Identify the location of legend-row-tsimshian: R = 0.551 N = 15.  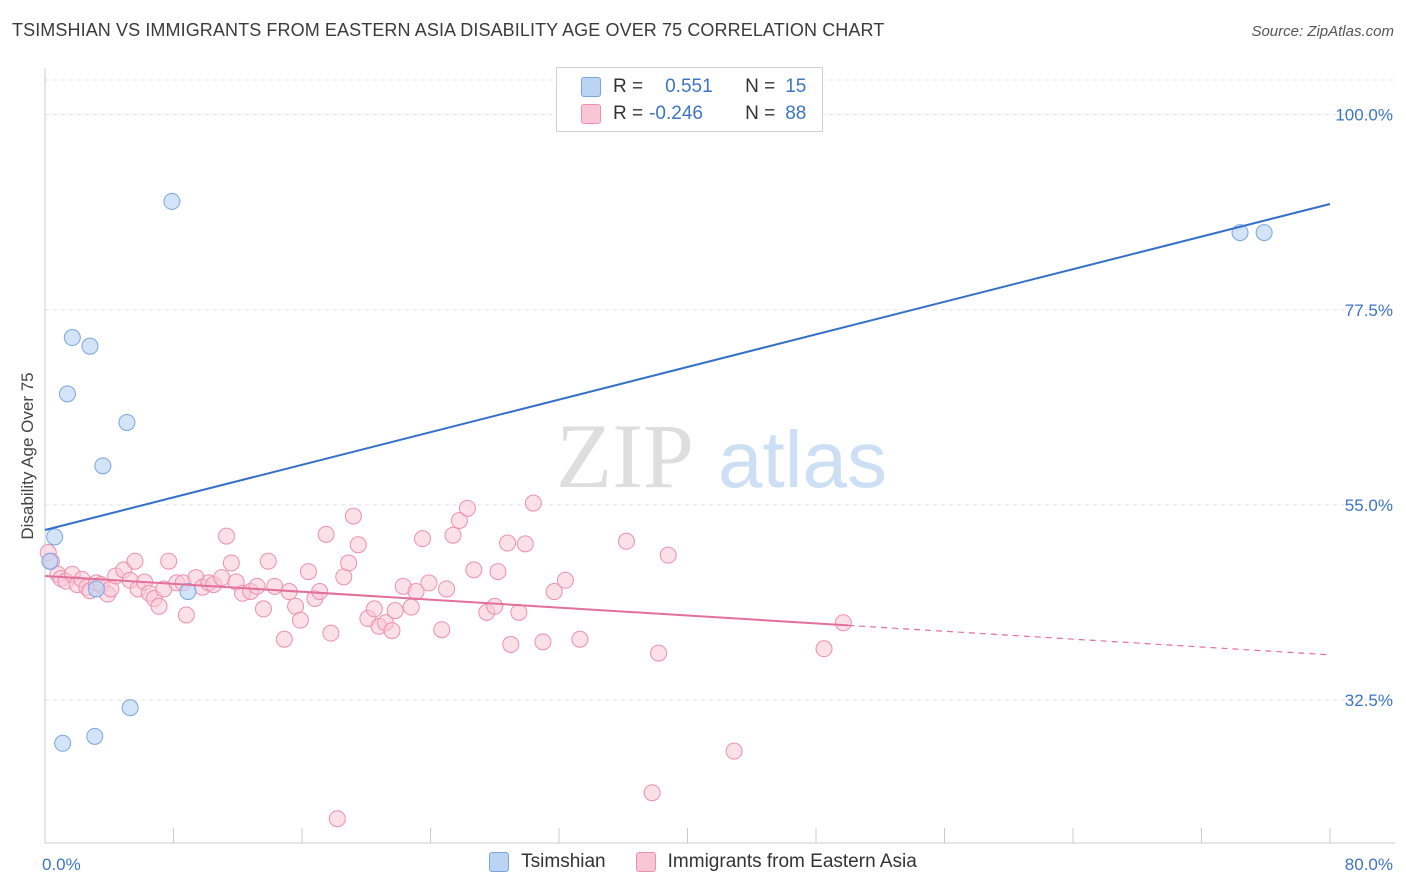
(693, 87).